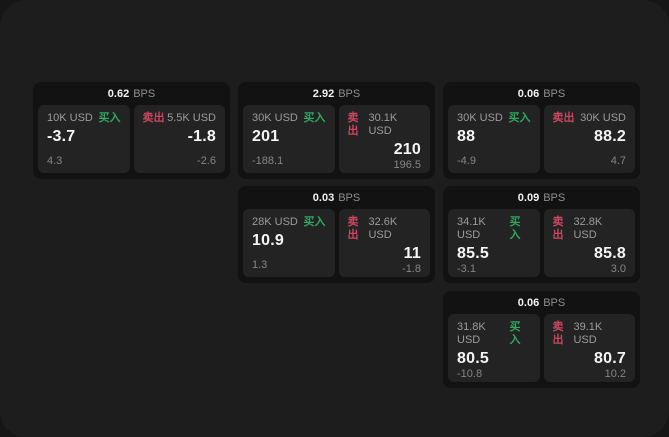  What do you see at coordinates (289, 139) in the screenshot?
I see `buy-panel: 30K USD 买入 201 -188.1` at bounding box center [289, 139].